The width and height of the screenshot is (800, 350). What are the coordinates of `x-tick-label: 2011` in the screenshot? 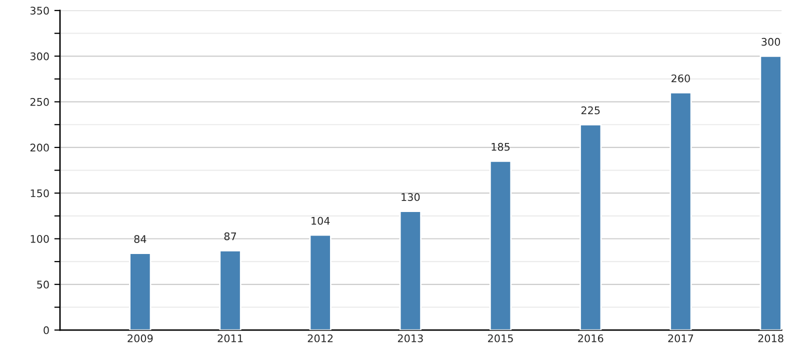 It's located at (230, 338).